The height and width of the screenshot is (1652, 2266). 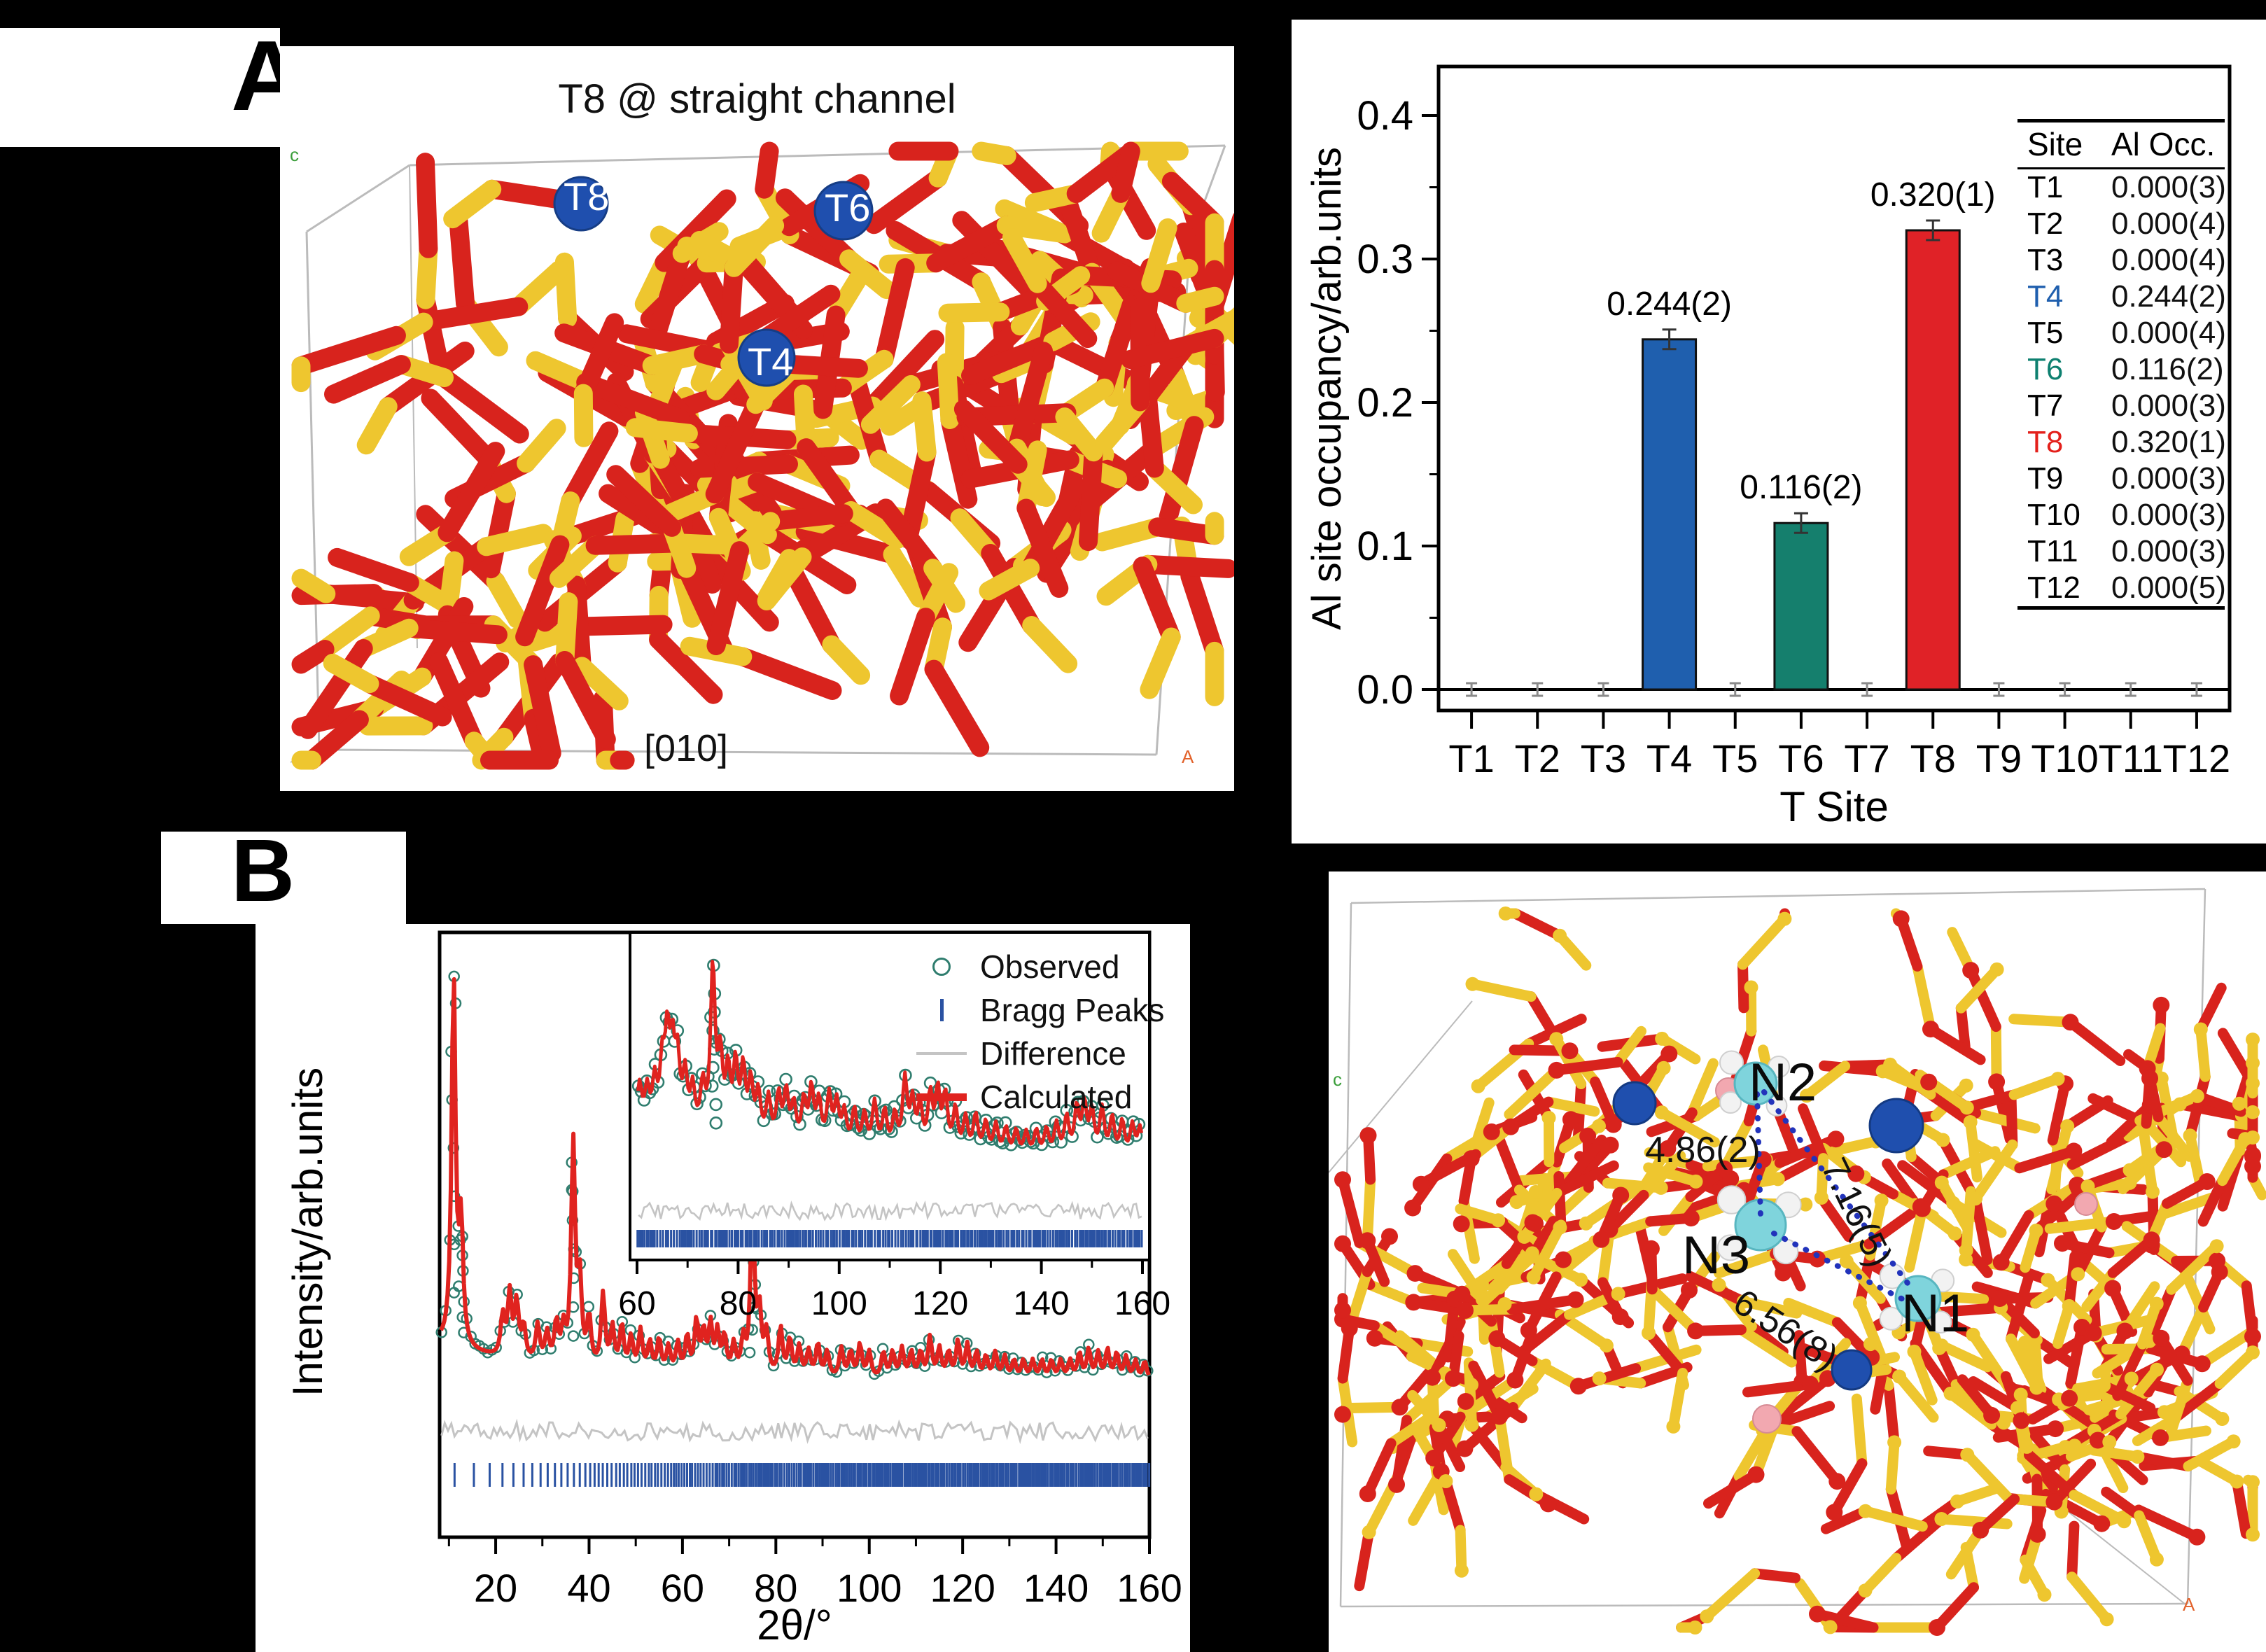 What do you see at coordinates (1801, 758) in the screenshot?
I see `svg-text: T6` at bounding box center [1801, 758].